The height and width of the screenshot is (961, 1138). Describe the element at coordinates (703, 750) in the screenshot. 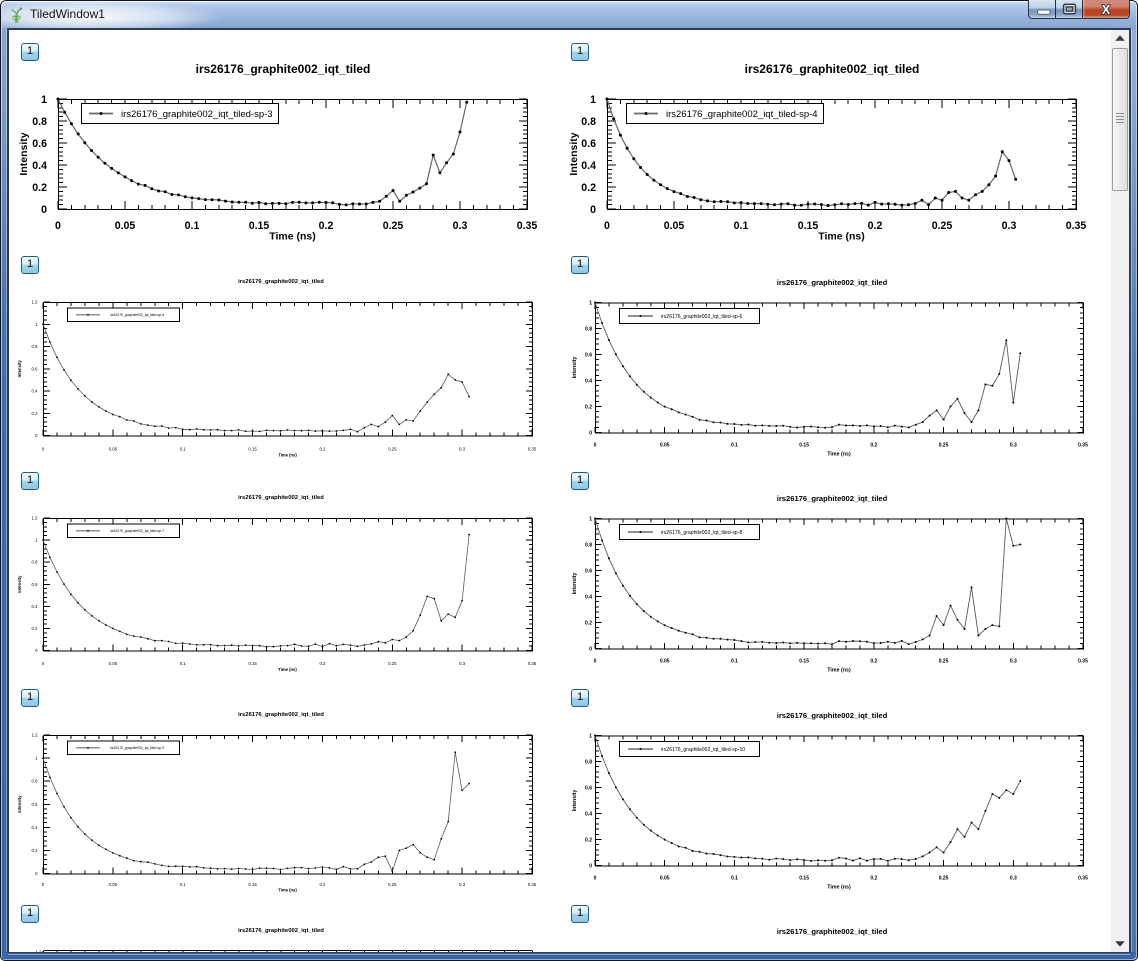

I see `svg-text:irs26176_graphite002_iqt_tiled: irs26176_graphite002_iqt_tiled-sp-10` at that location.